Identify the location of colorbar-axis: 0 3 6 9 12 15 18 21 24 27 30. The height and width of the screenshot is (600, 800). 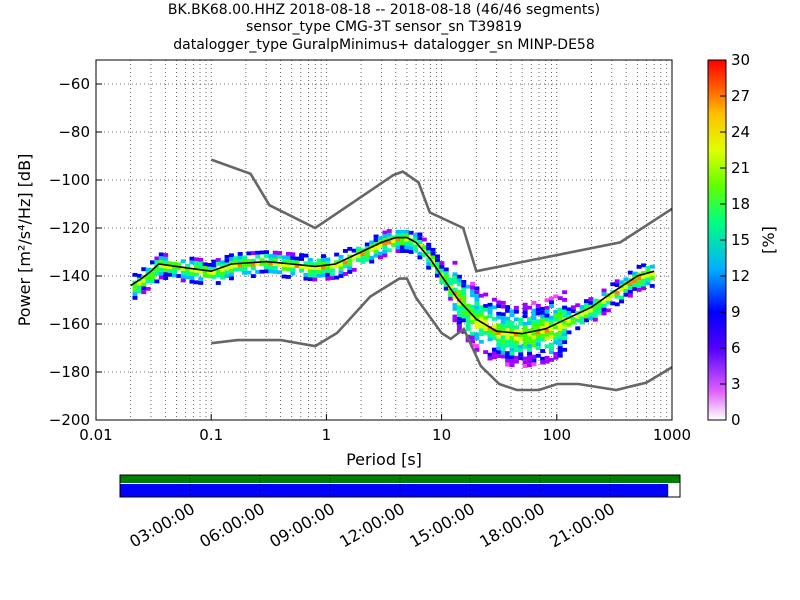
(735, 240).